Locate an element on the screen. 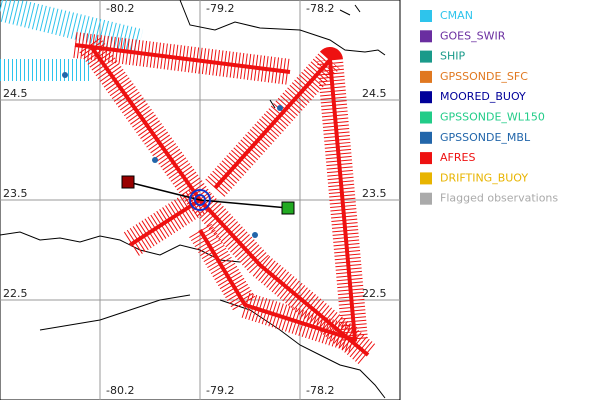  center-ring is located at coordinates (200, 200).